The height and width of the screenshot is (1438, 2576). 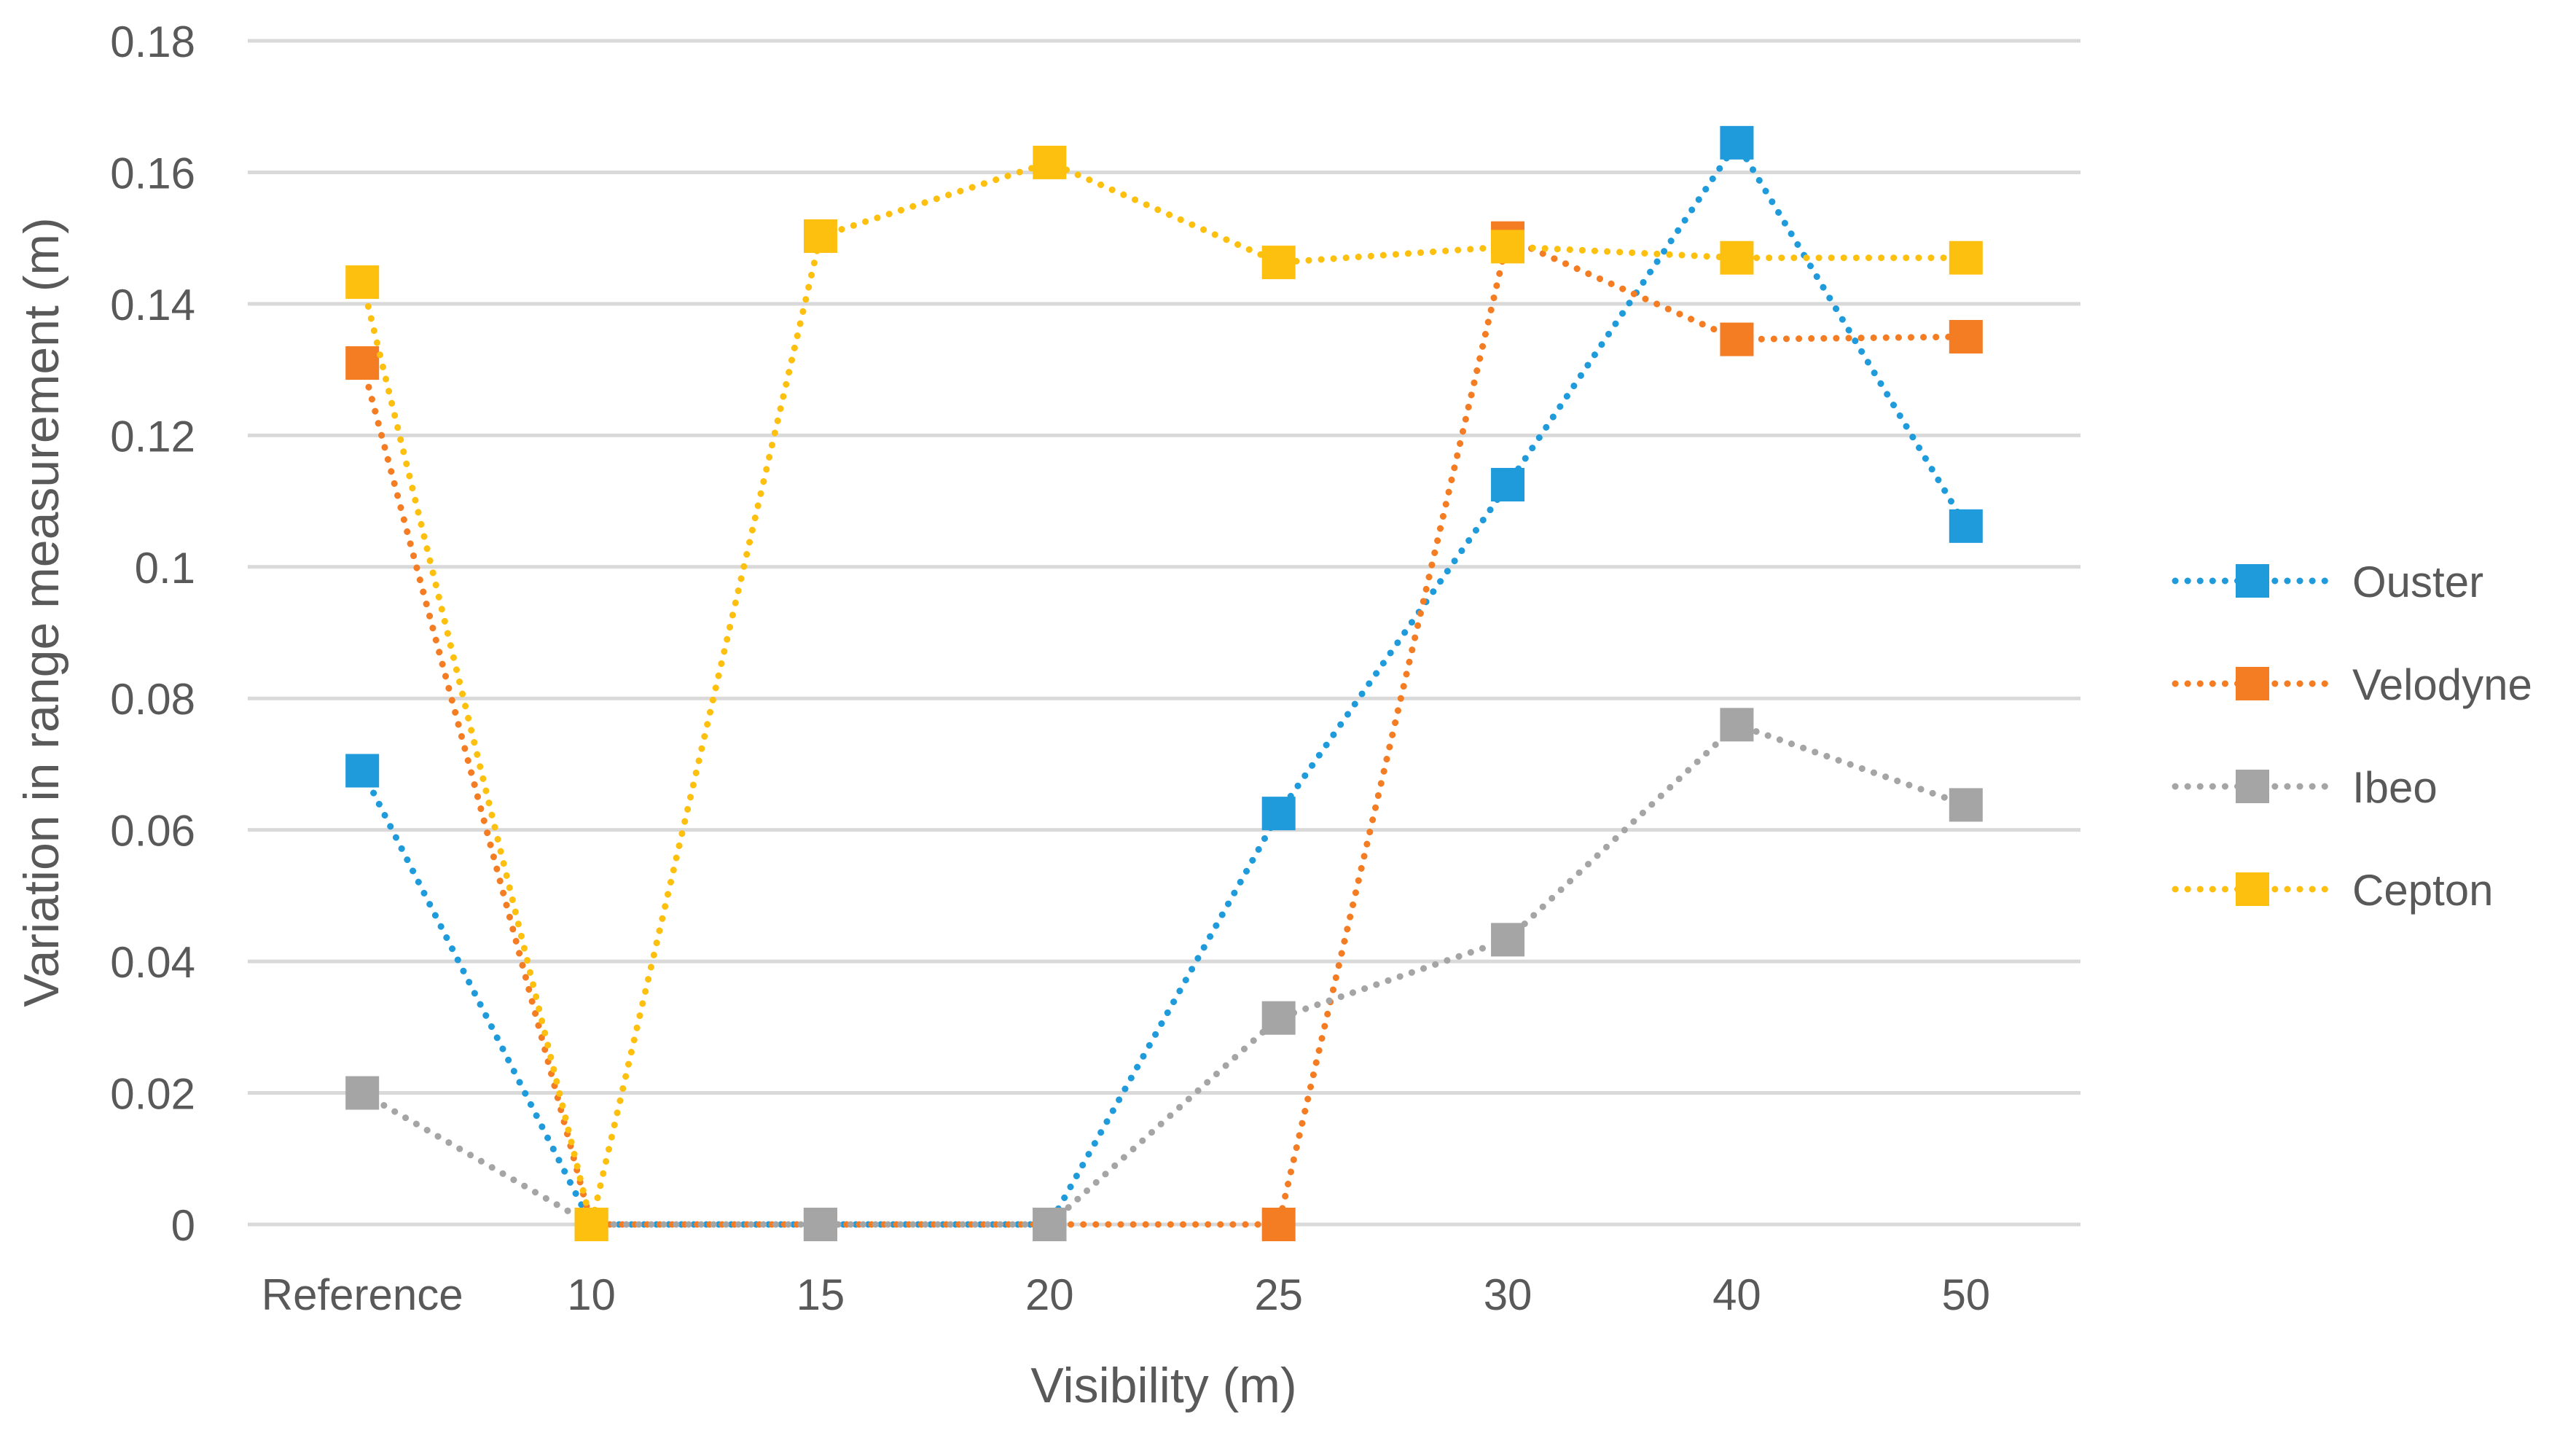 I want to click on legend-item-ouster: Ouster, so click(x=2327, y=582).